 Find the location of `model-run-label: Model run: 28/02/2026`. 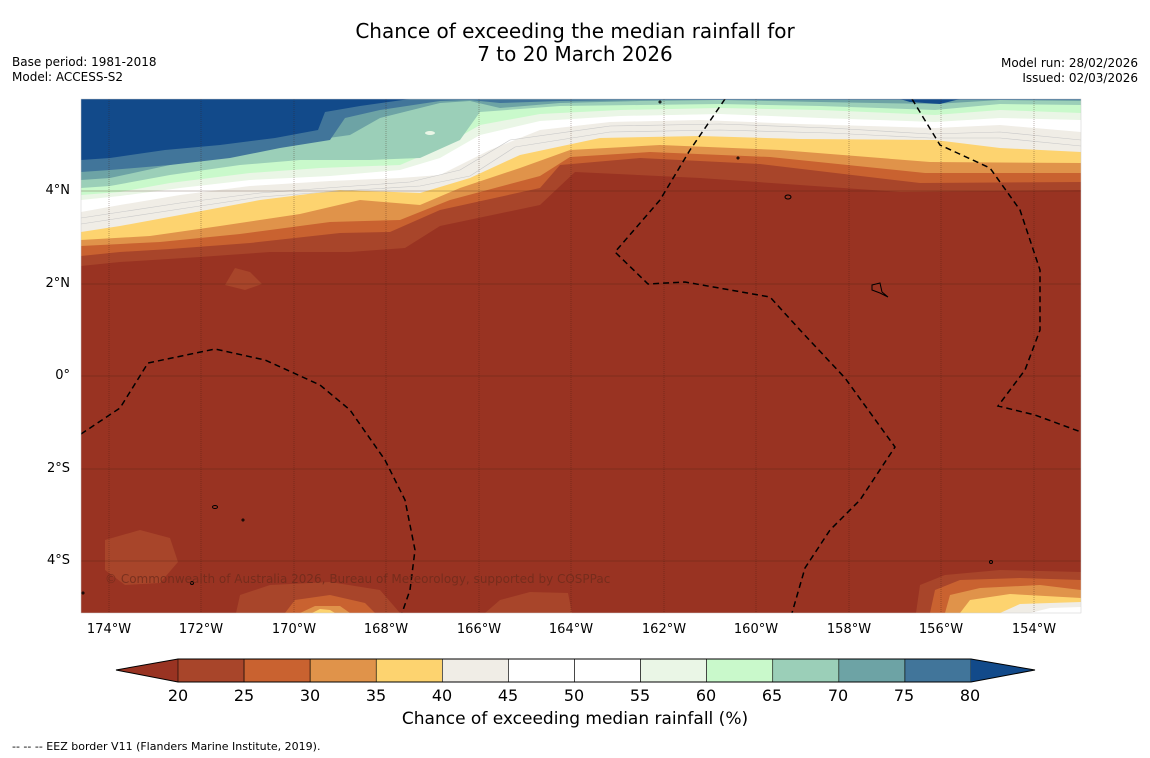

model-run-label: Model run: 28/02/2026 is located at coordinates (1069, 63).